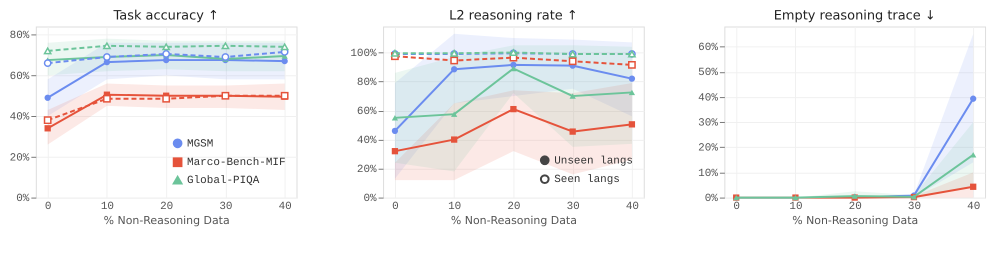  What do you see at coordinates (223, 181) in the screenshot?
I see `legend-label: Global-PIQA` at bounding box center [223, 181].